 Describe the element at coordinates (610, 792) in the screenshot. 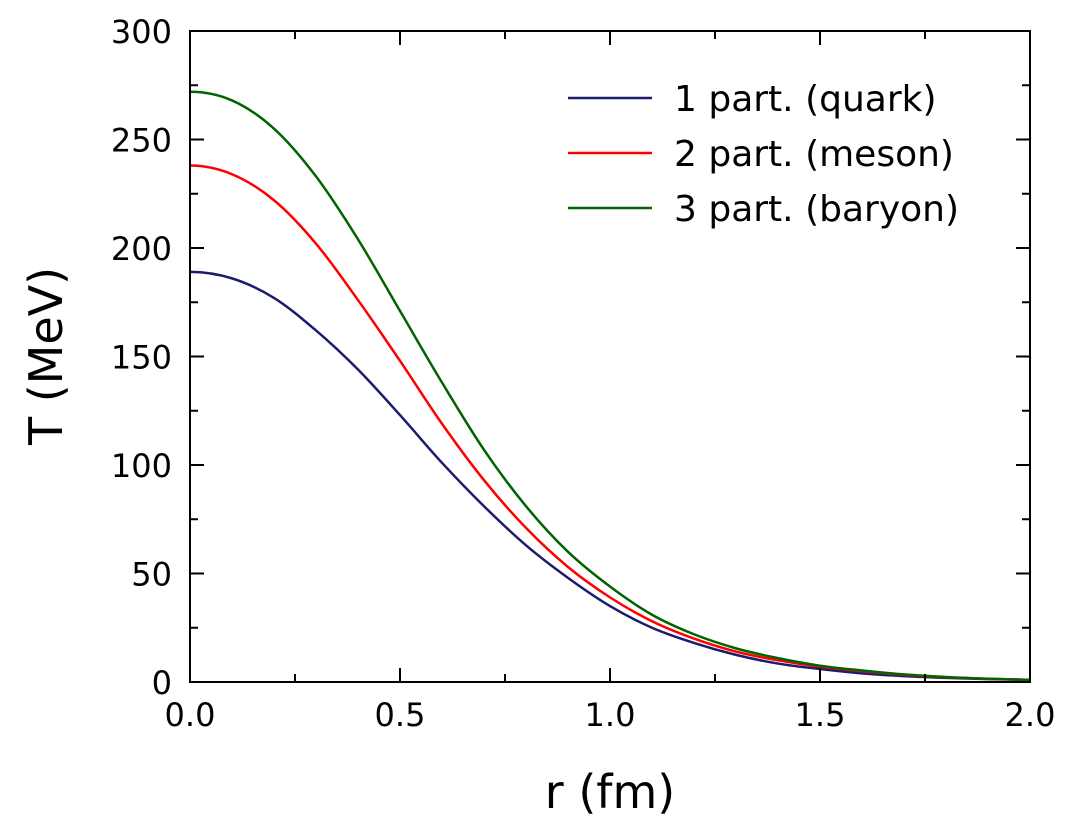

I see `x-axis-title: r (fm)` at that location.